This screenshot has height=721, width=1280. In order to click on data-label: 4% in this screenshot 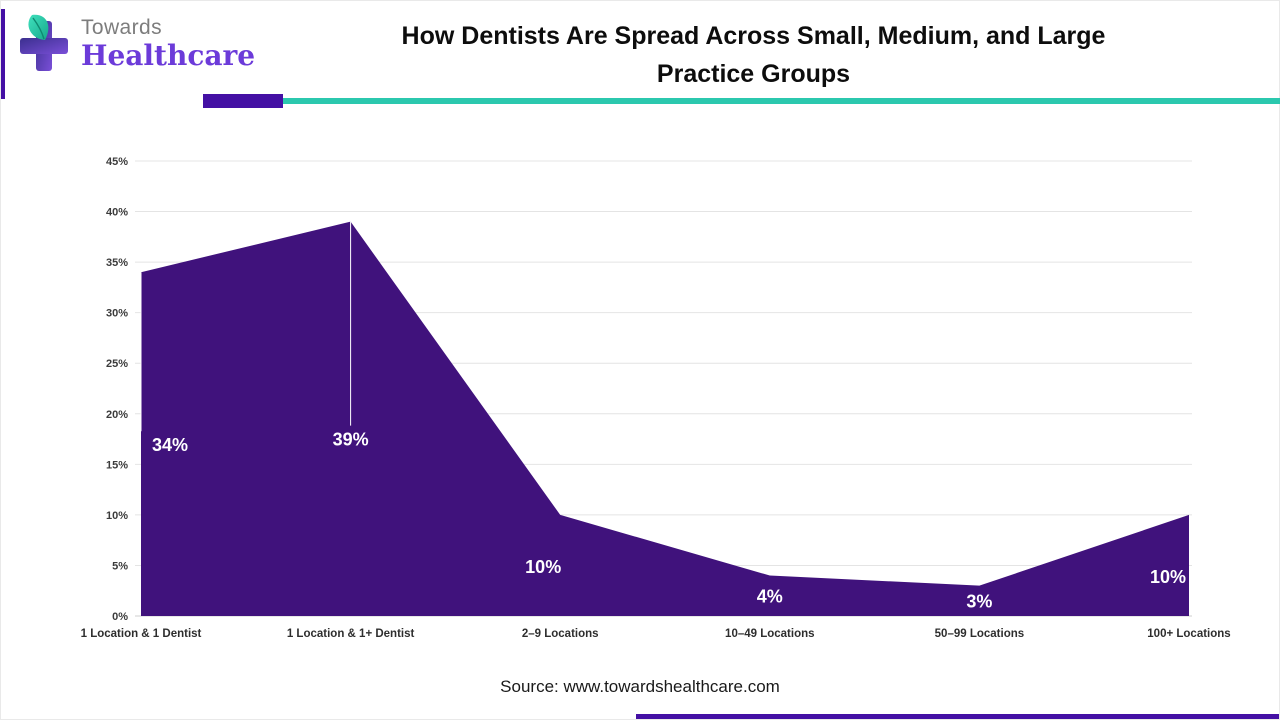, I will do `click(770, 597)`.